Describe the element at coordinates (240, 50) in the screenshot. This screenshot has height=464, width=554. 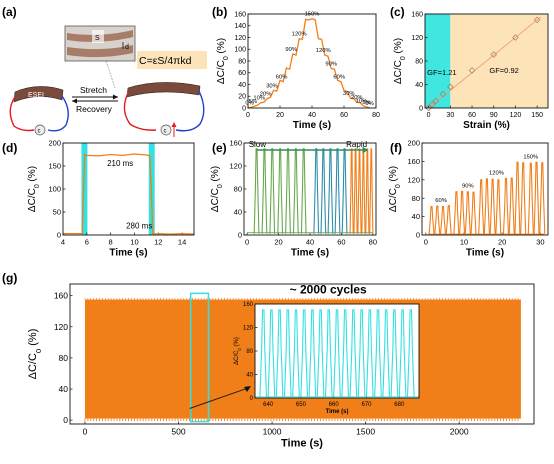
I see `y-tick-label-5: 100` at that location.